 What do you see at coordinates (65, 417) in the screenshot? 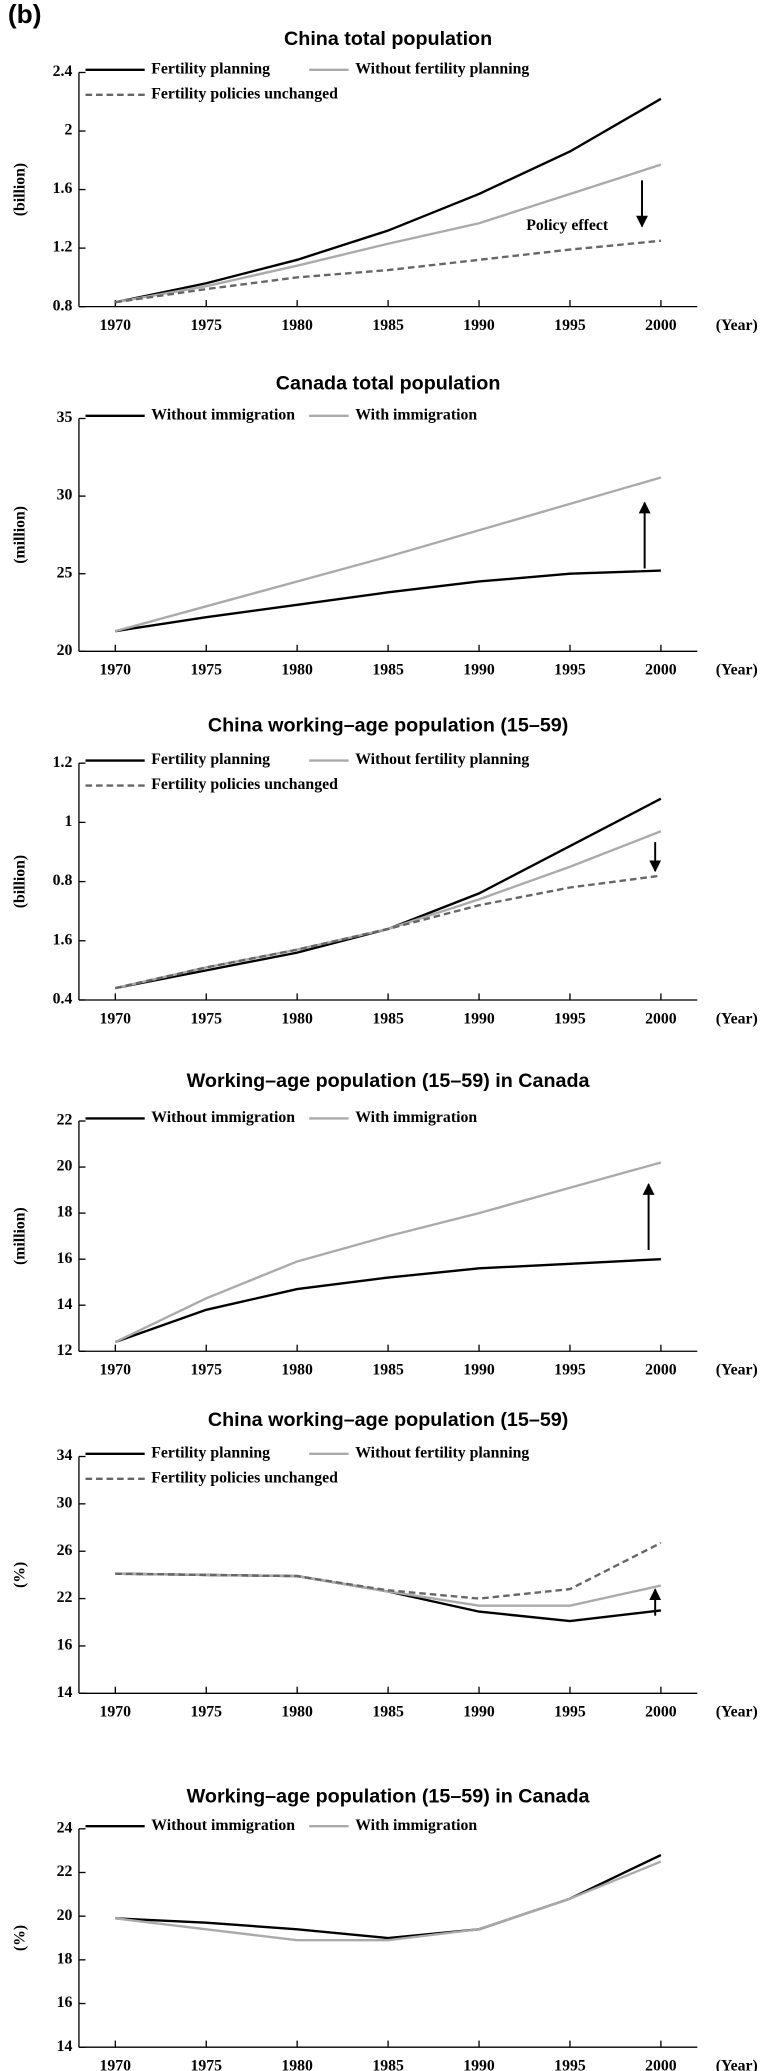
I see `y-tick-label: 35` at bounding box center [65, 417].